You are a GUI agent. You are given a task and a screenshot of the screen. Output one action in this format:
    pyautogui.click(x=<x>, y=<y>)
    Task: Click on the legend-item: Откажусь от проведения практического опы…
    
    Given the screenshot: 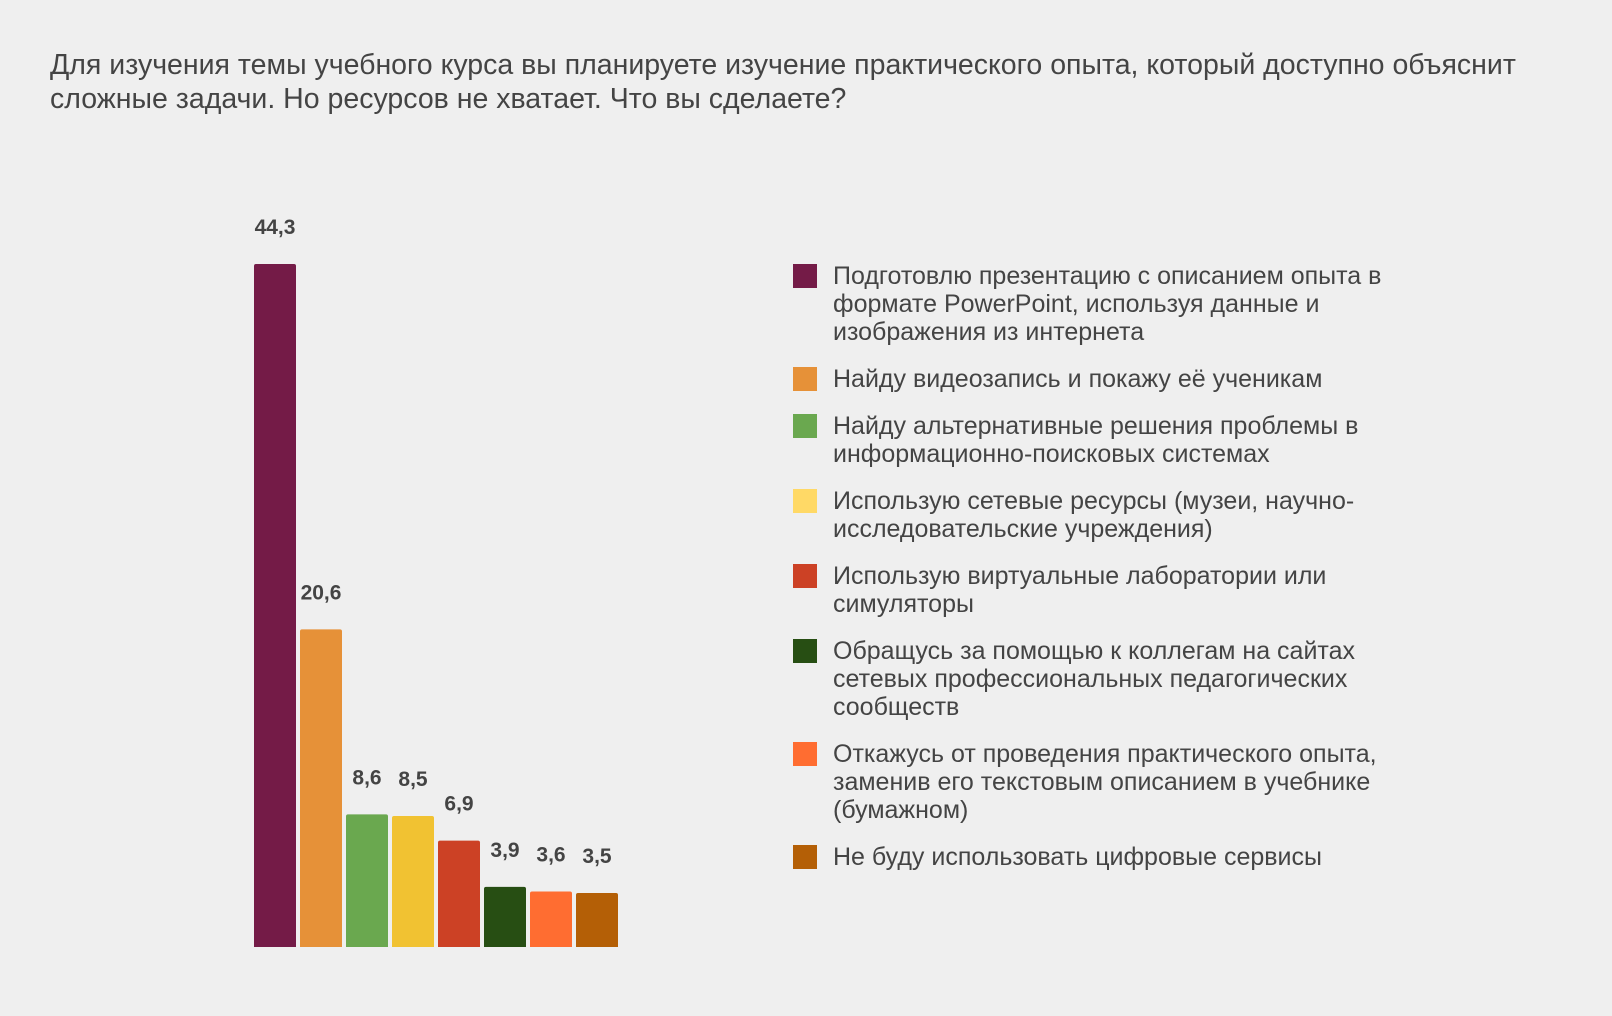 What is the action you would take?
    pyautogui.click(x=1183, y=782)
    